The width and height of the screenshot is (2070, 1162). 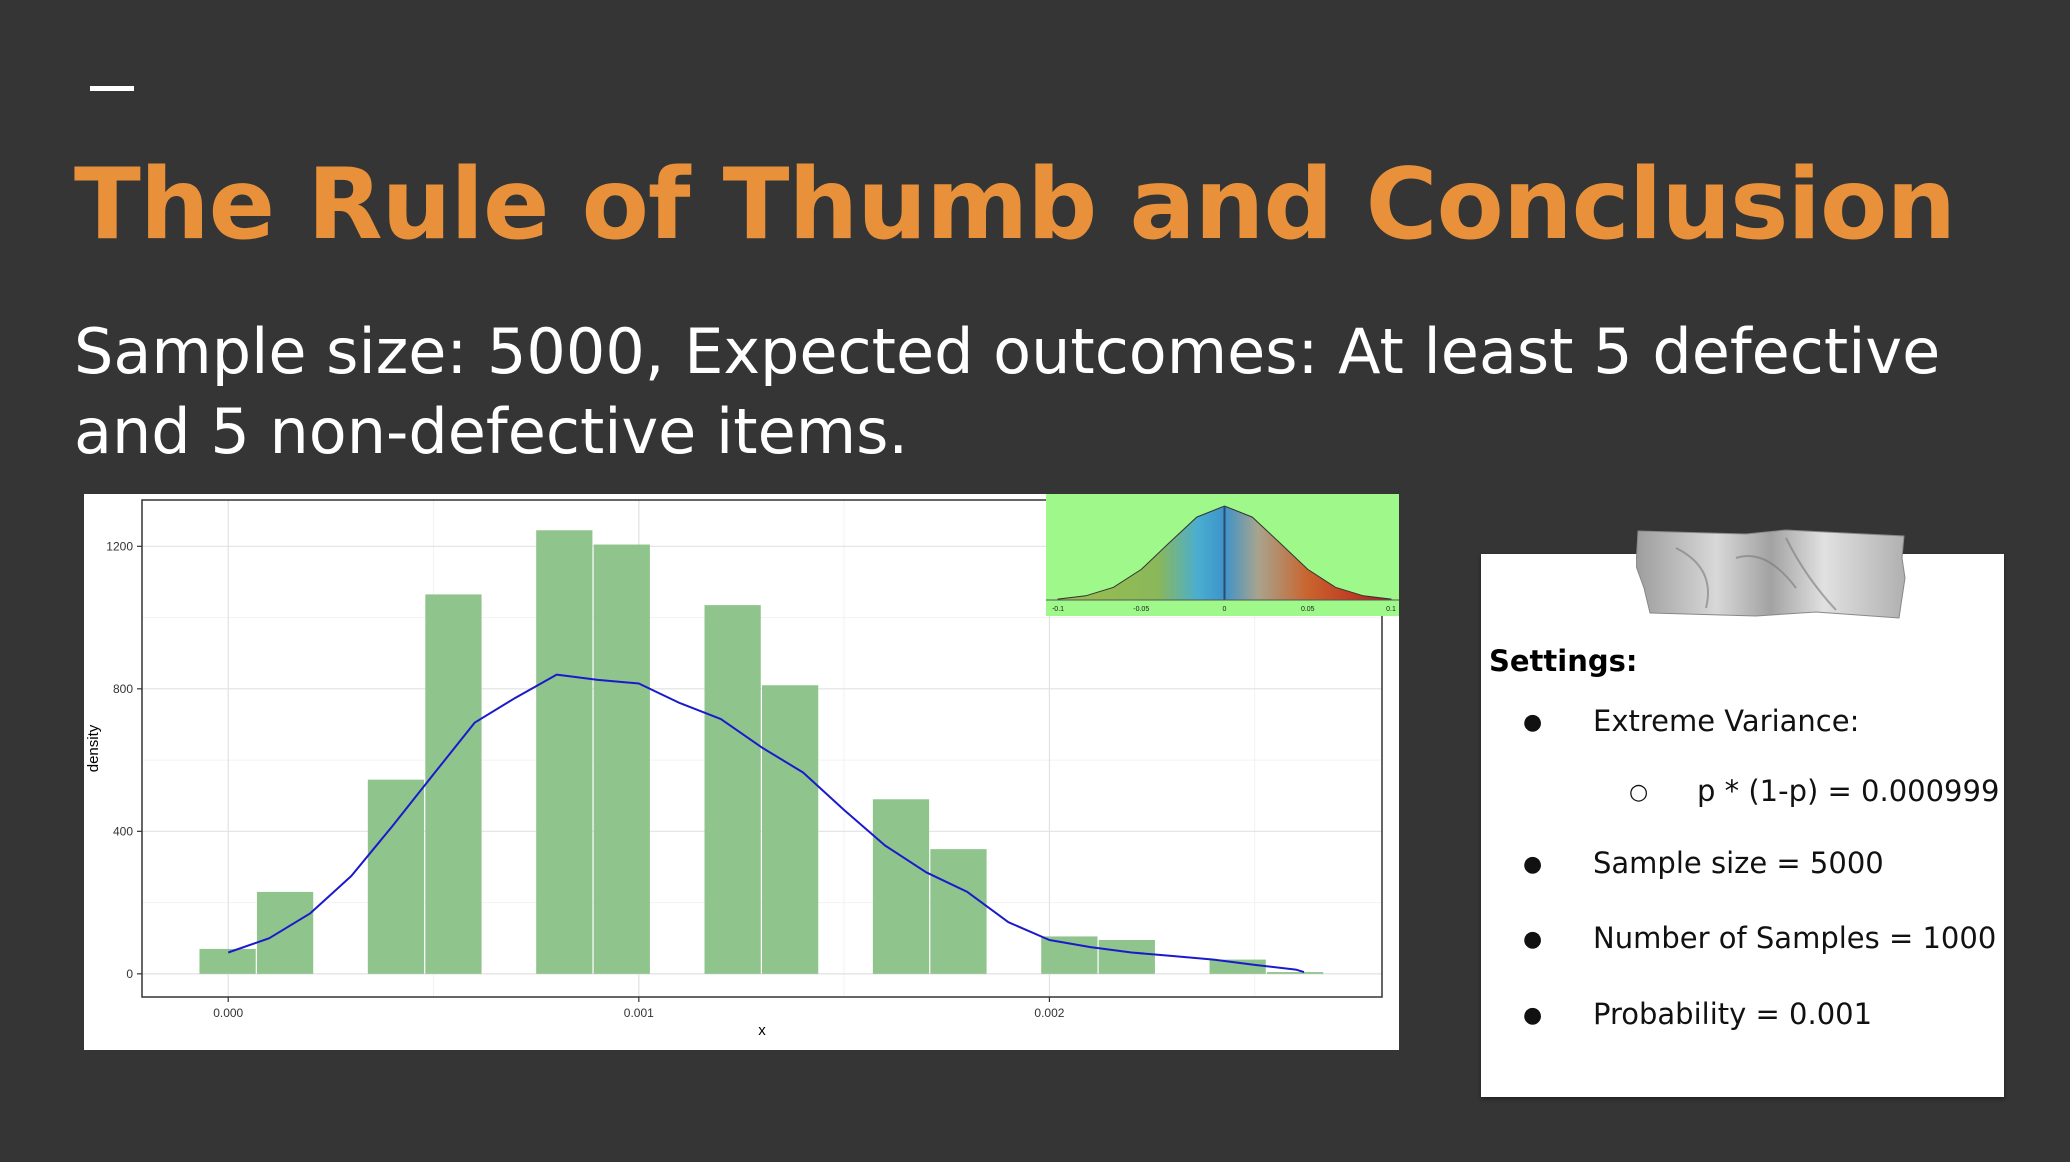 I want to click on x-tick-label: 0.002, so click(x=1049, y=1013).